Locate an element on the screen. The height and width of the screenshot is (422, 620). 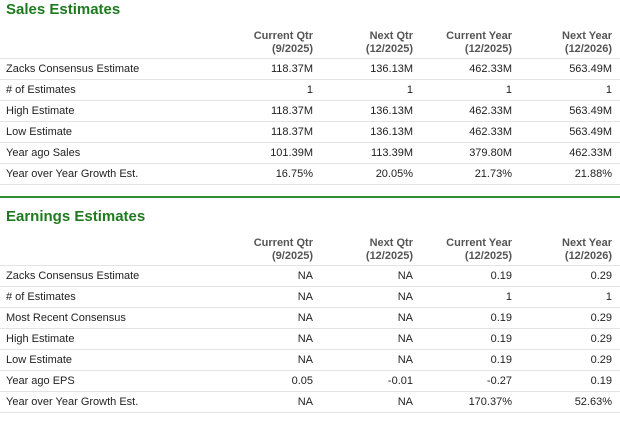
cell-value: 21.88% is located at coordinates (593, 174).